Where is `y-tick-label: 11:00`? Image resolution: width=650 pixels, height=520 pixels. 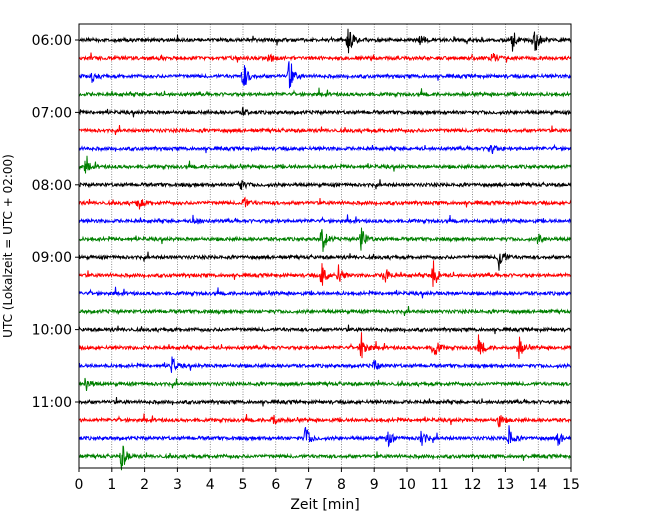 y-tick-label: 11:00 is located at coordinates (52, 403).